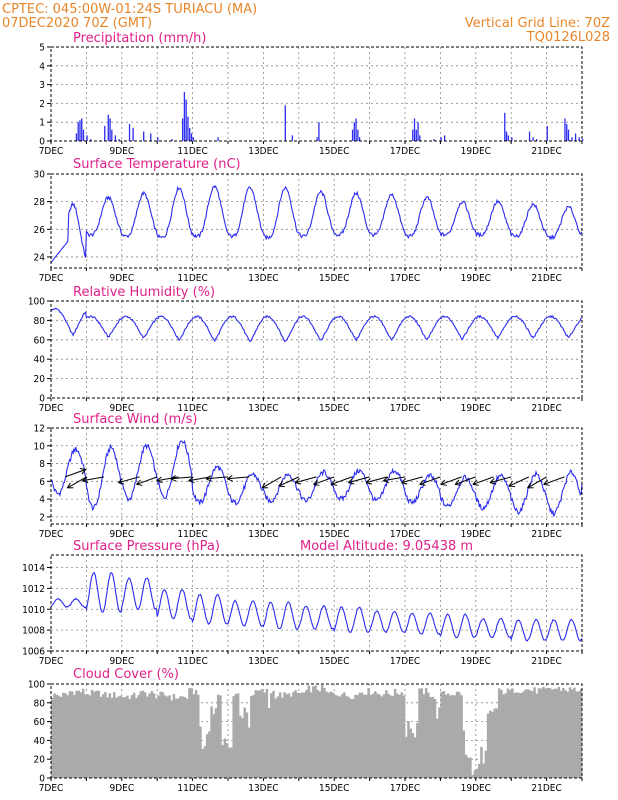 Image resolution: width=618 pixels, height=800 pixels. What do you see at coordinates (546, 408) in the screenshot?
I see `rh-xtick-label: 21DEC` at bounding box center [546, 408].